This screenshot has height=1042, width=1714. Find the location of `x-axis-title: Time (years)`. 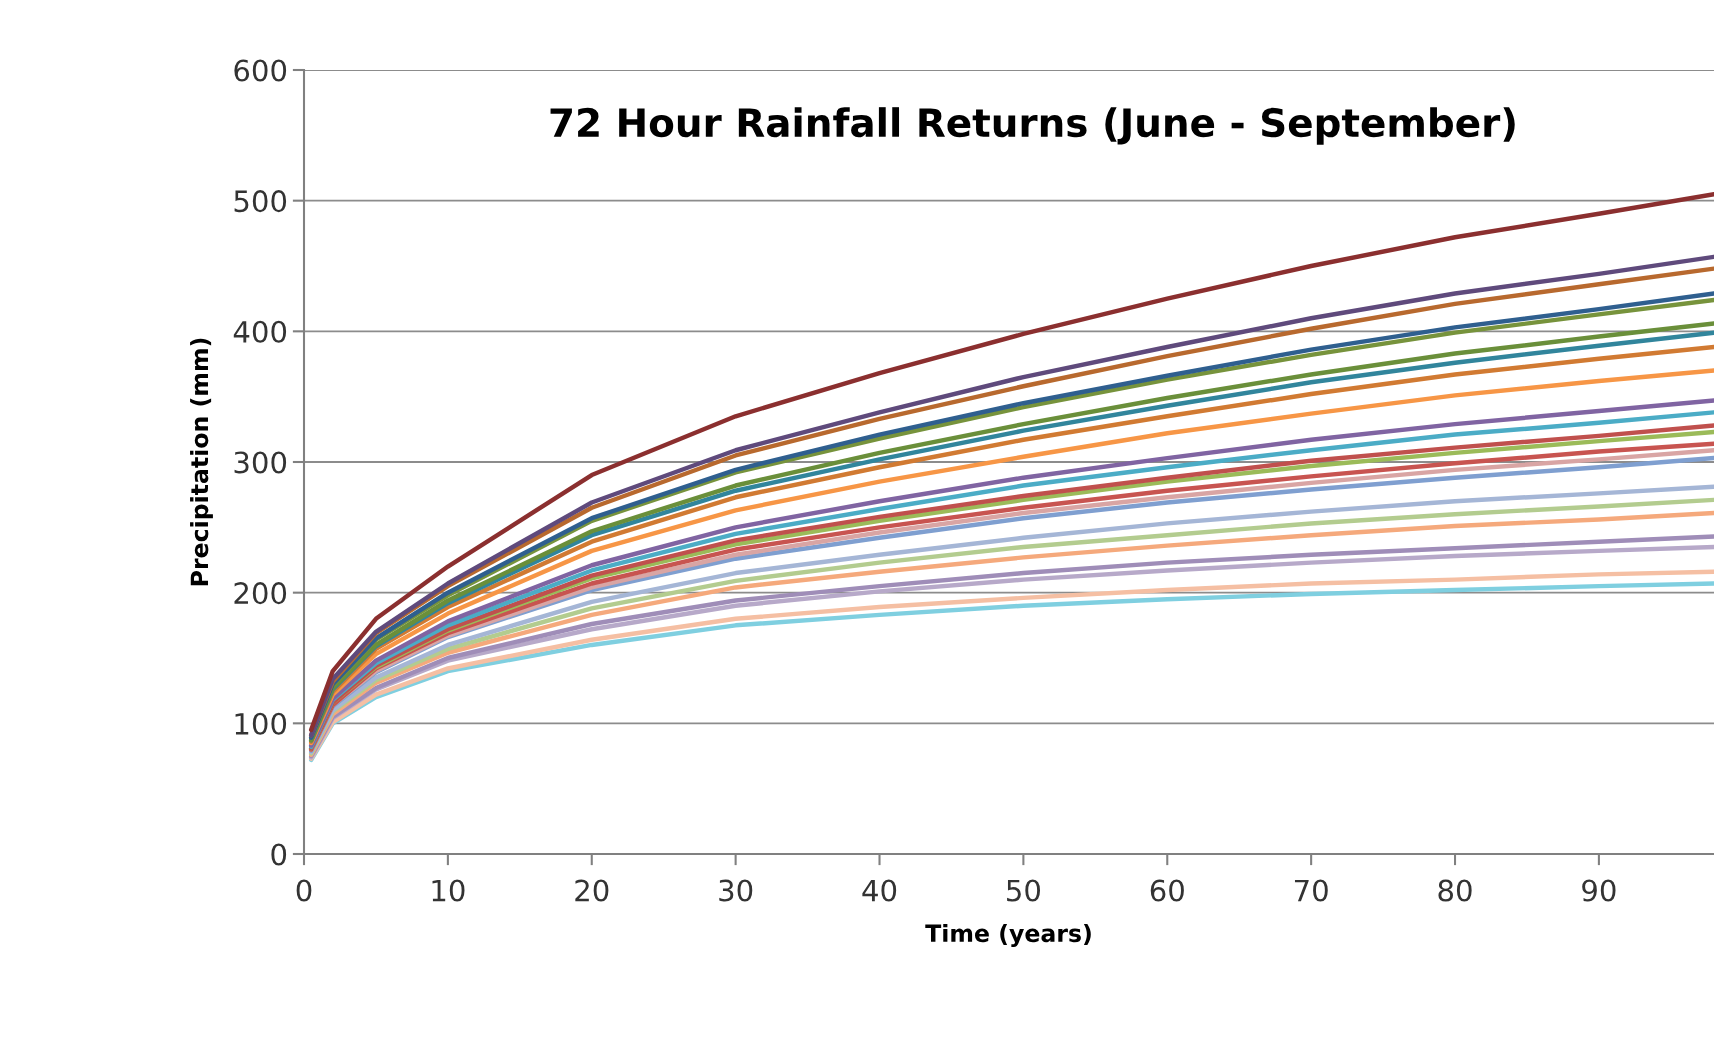

x-axis-title: Time (years) is located at coordinates (1008, 935).